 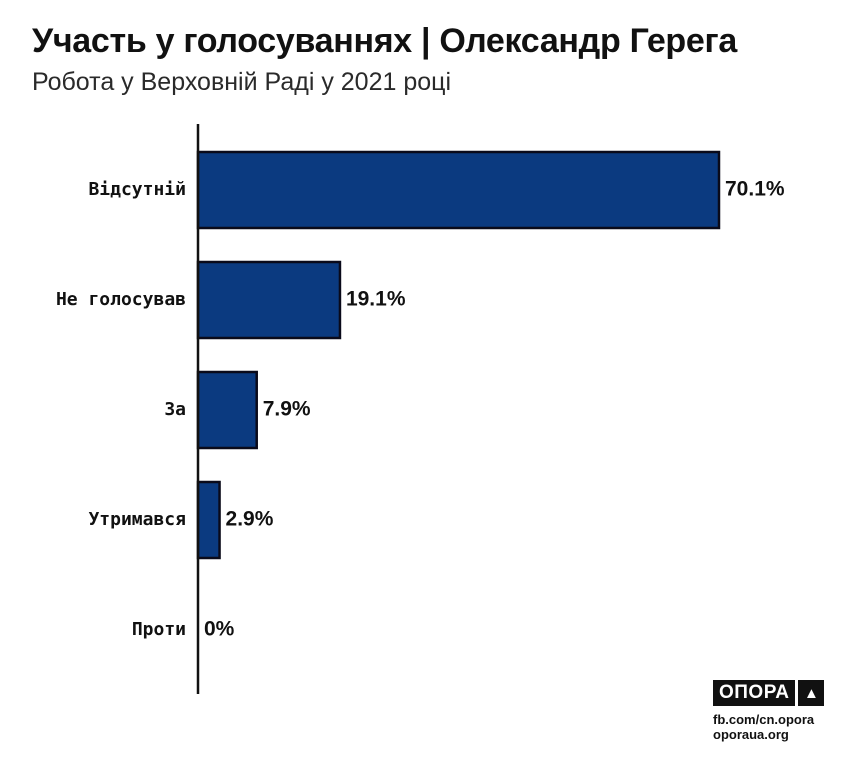 What do you see at coordinates (764, 719) in the screenshot?
I see `facebook-link: fb.com/cn.opora` at bounding box center [764, 719].